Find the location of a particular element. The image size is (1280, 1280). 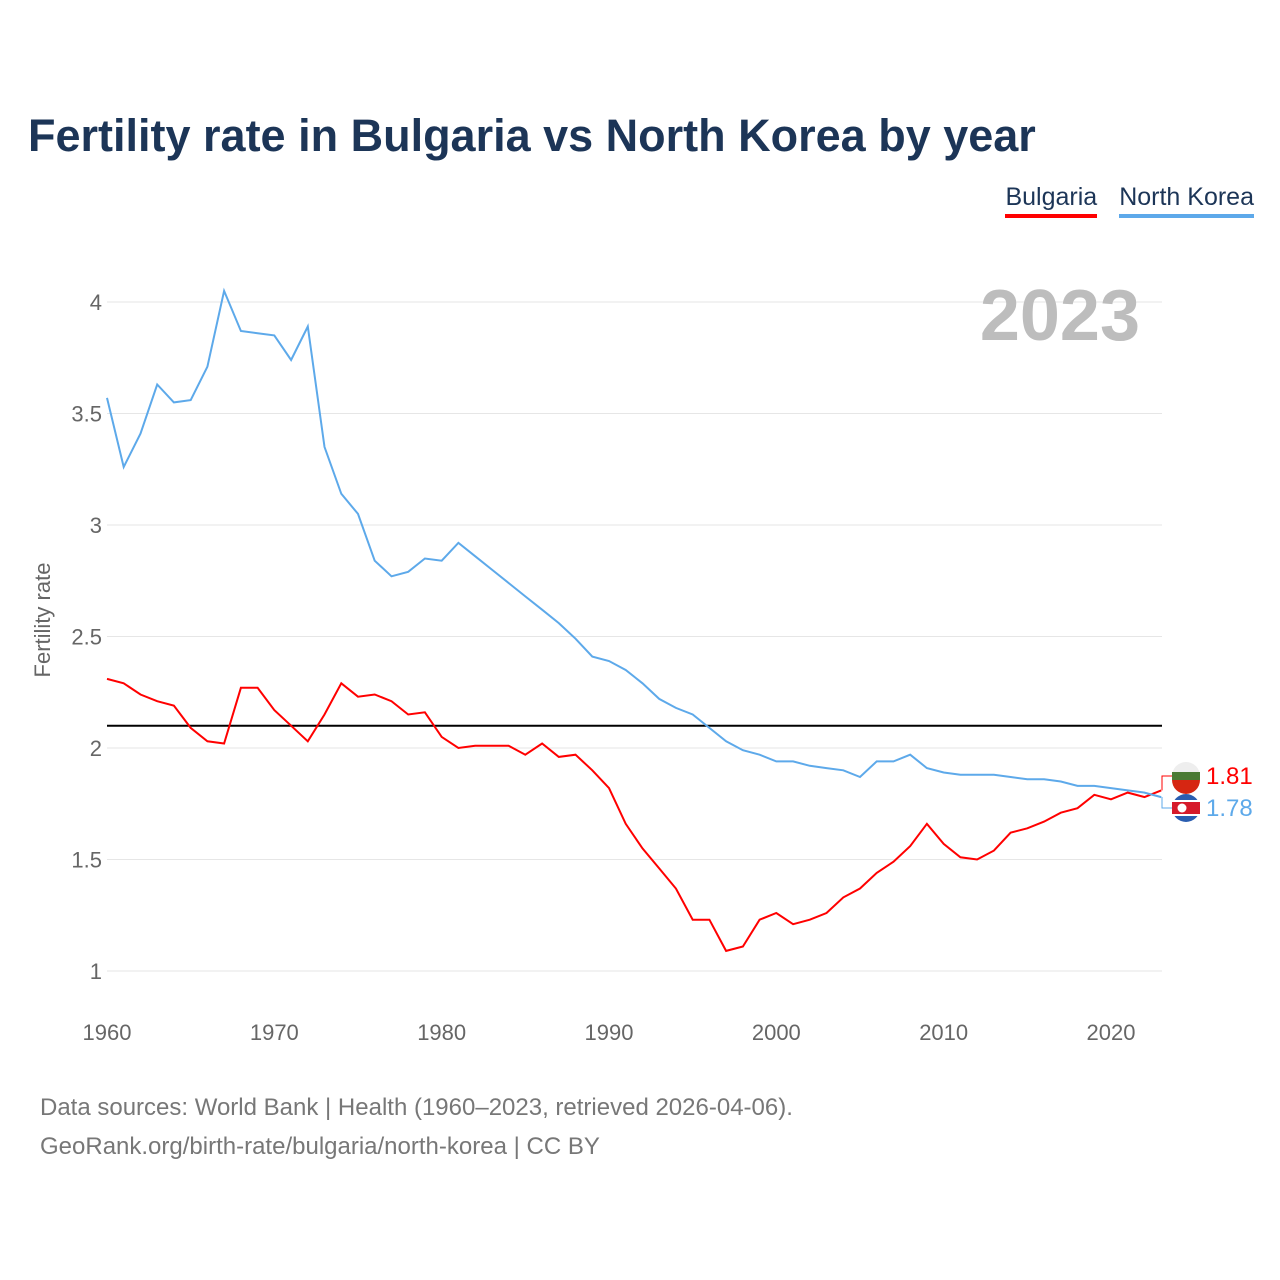

x-tick-label: 1990 is located at coordinates (609, 1032).